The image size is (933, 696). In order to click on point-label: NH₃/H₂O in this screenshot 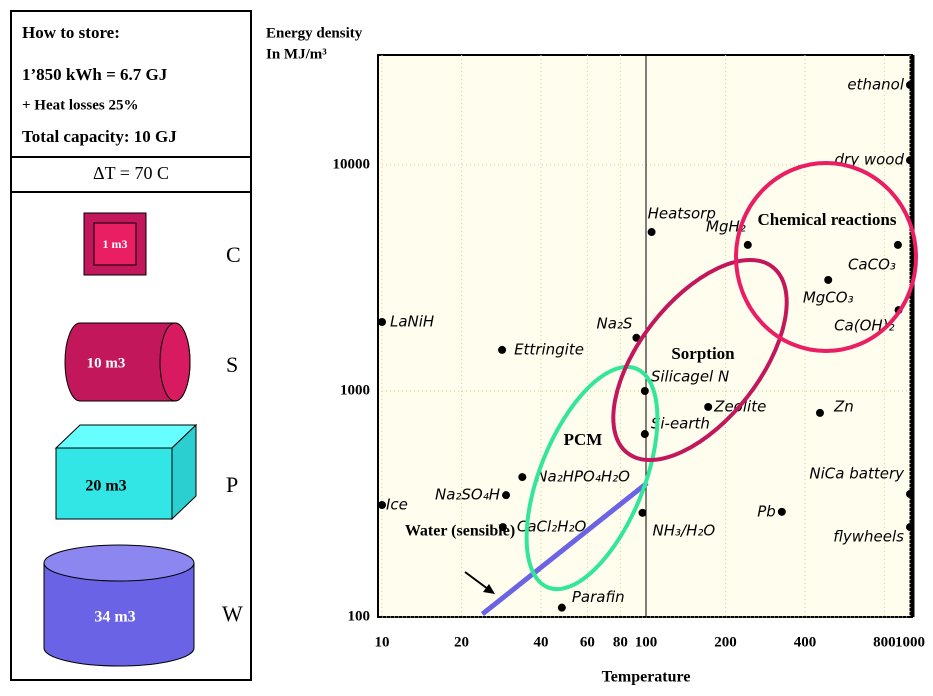, I will do `click(684, 530)`.